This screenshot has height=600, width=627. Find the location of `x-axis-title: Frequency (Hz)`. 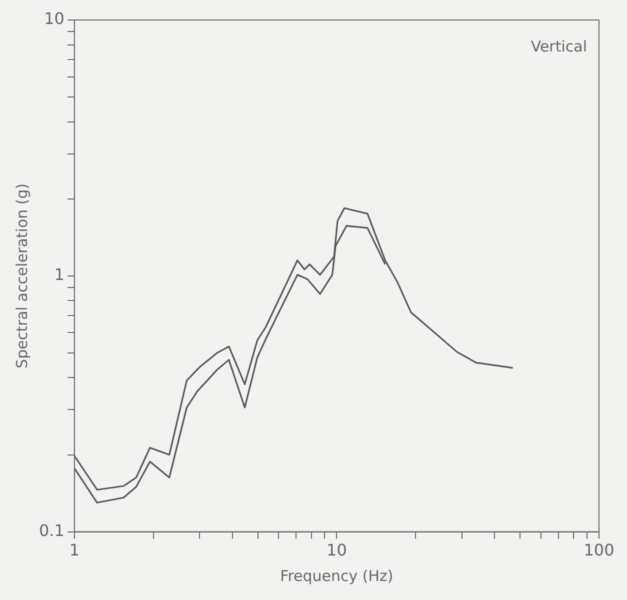

x-axis-title: Frequency (Hz) is located at coordinates (337, 575).